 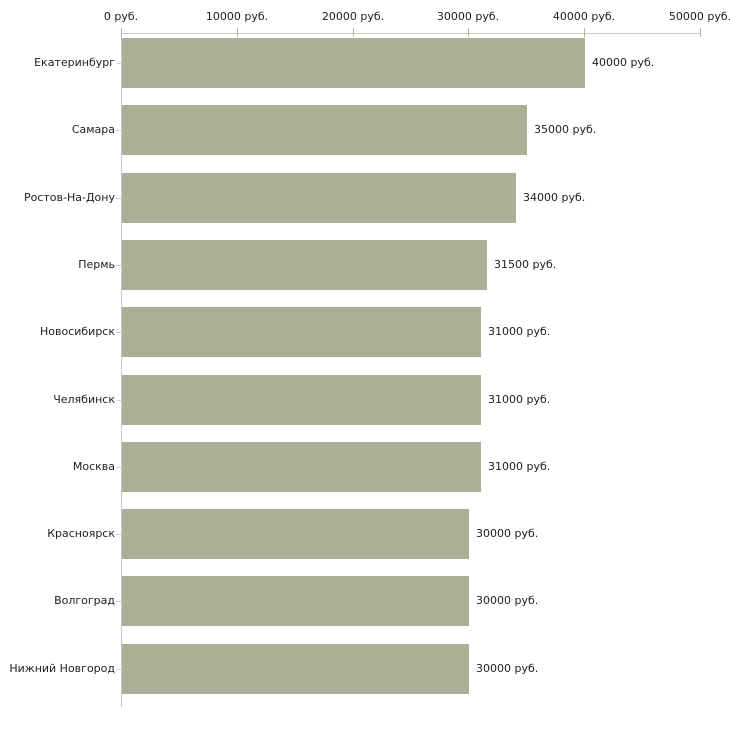 I want to click on bar-row: Волгоград 30000 руб., so click(x=365, y=604).